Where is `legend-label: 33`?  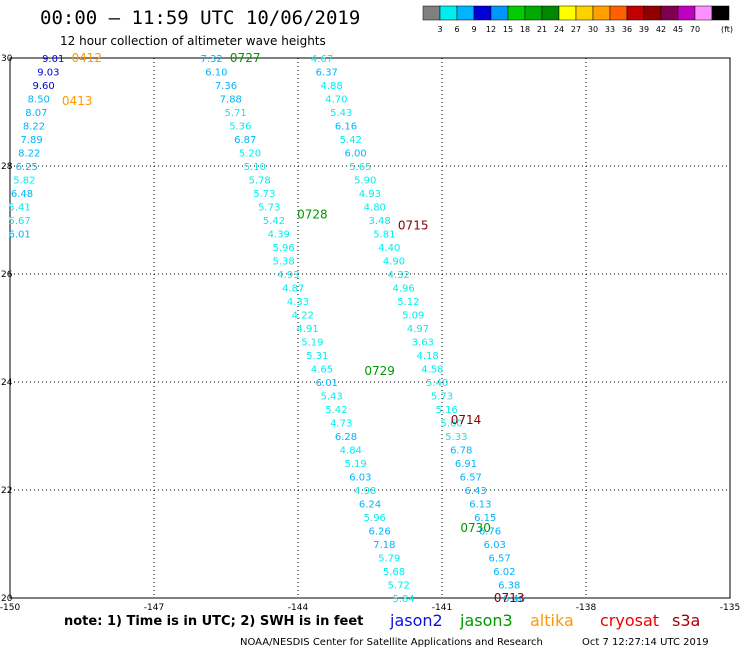 legend-label: 33 is located at coordinates (610, 29).